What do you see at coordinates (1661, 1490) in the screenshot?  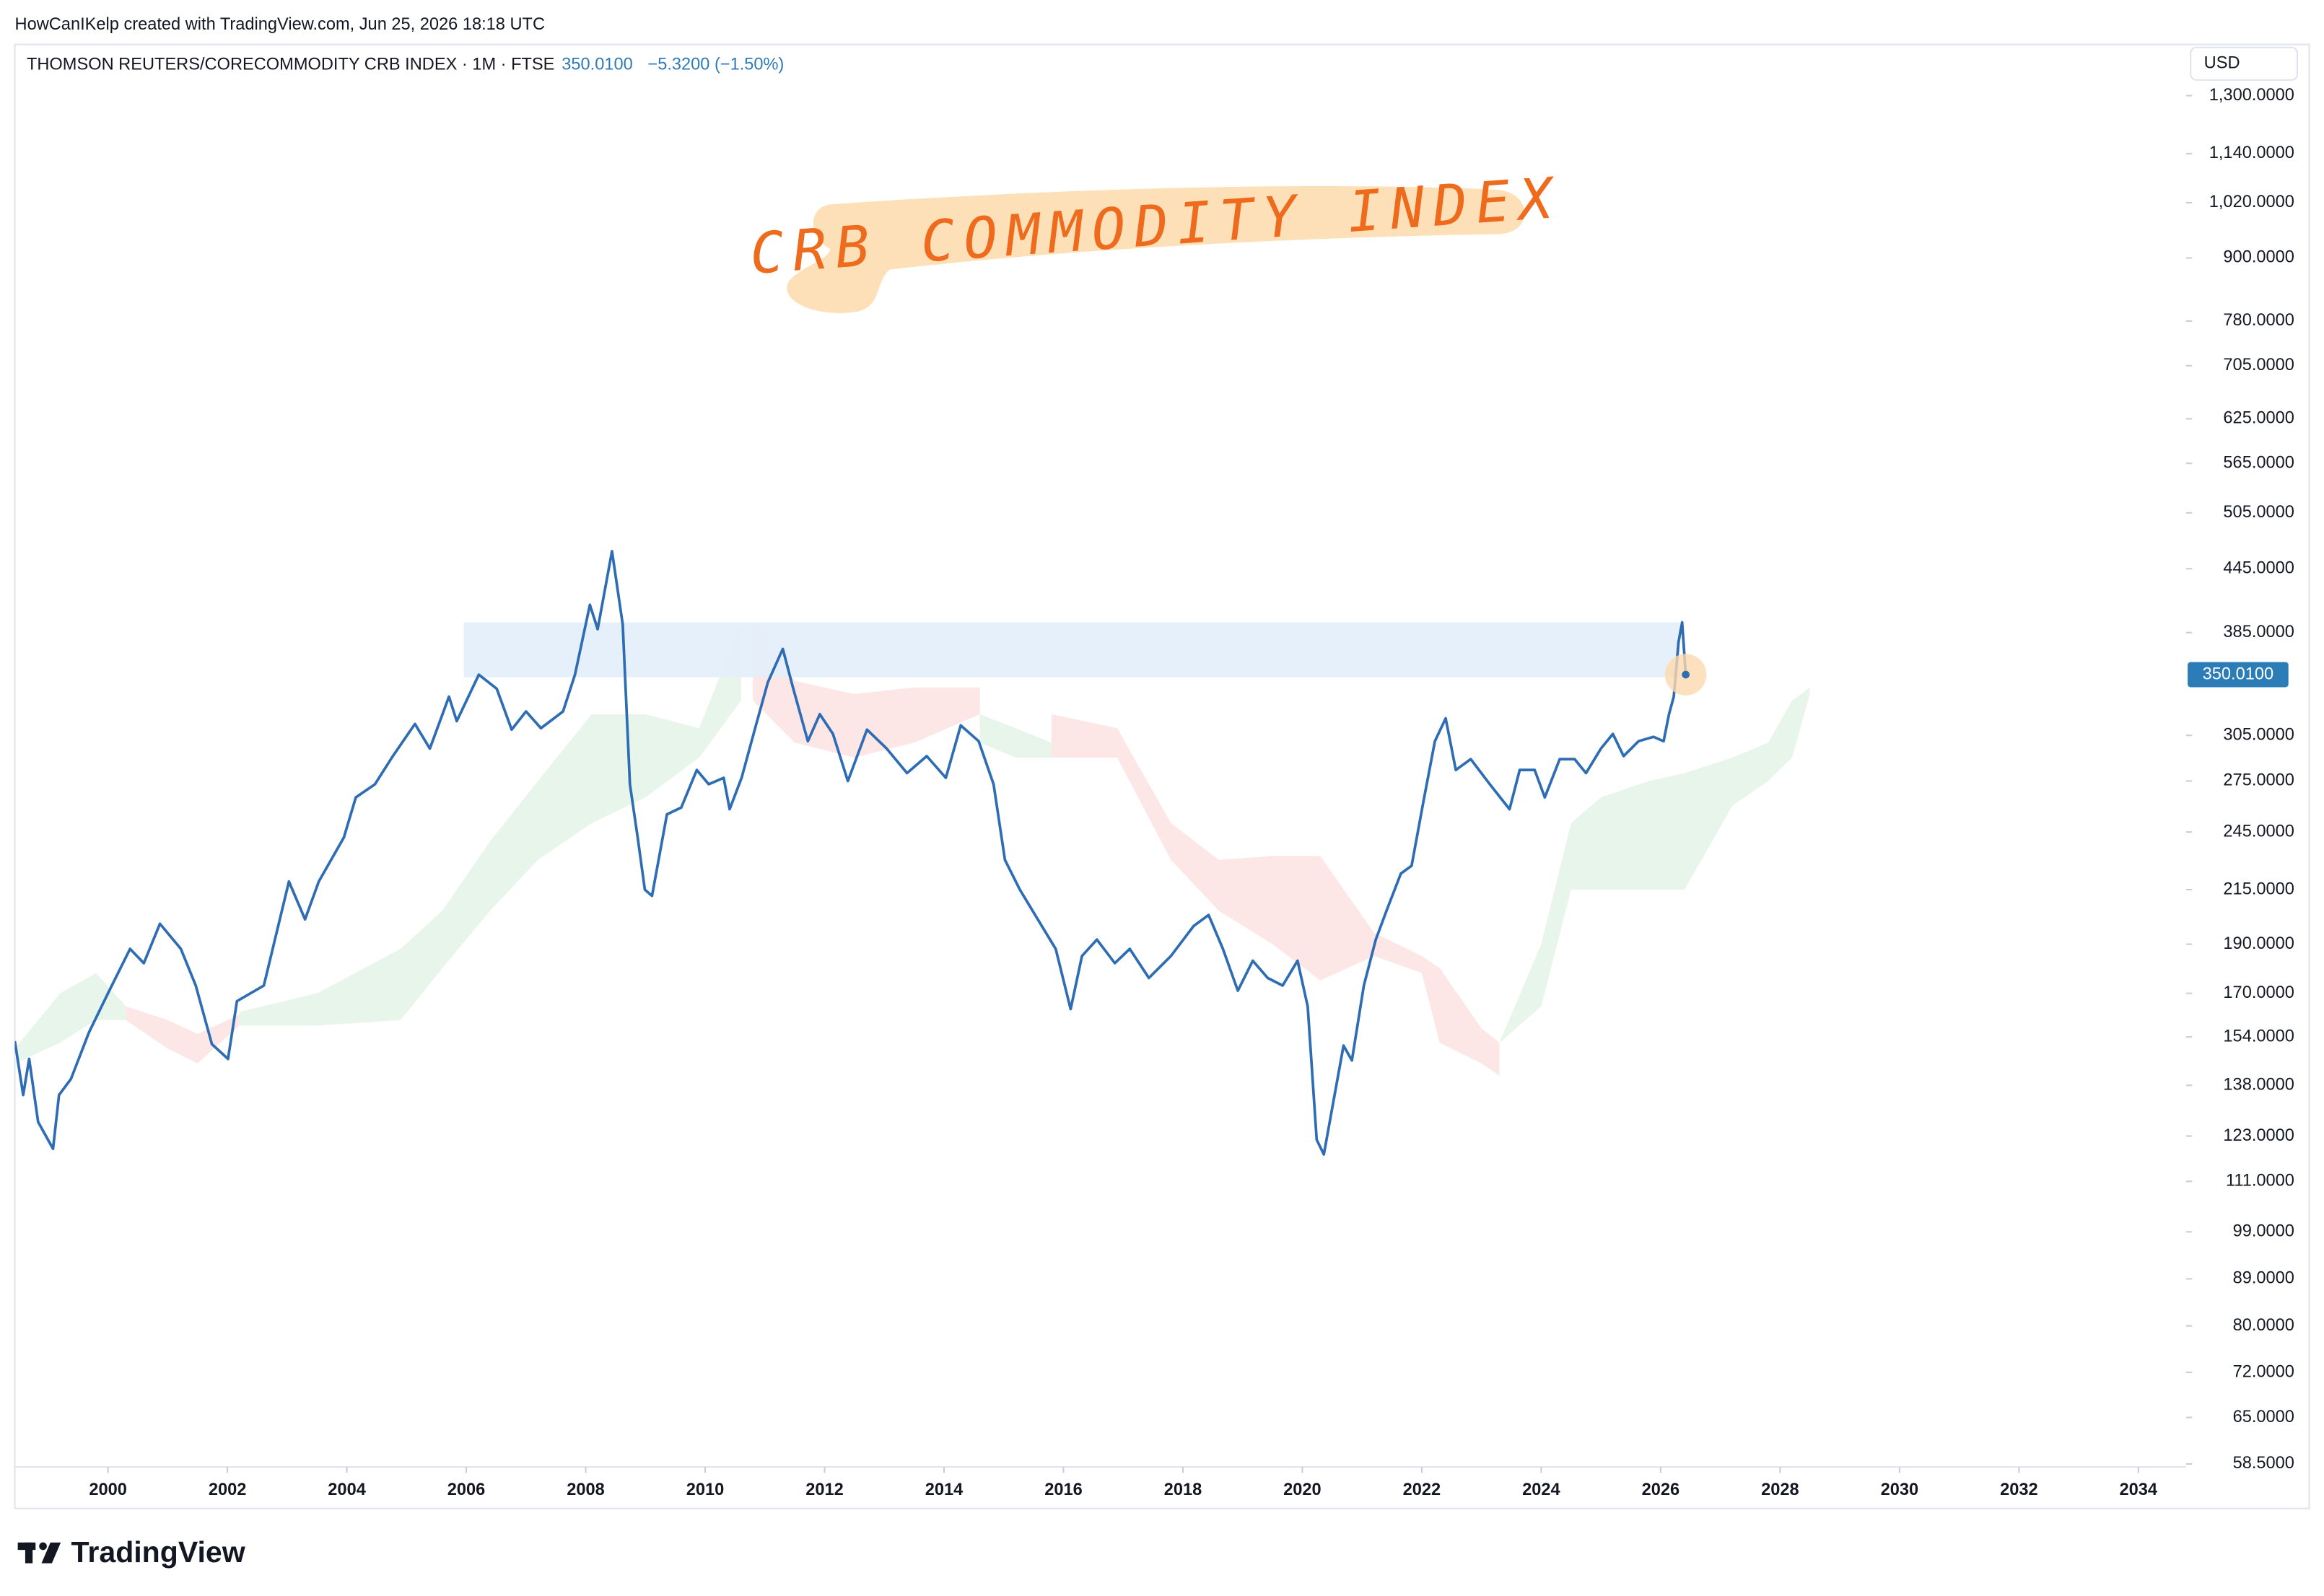 I see `x-tick-label: 2026` at bounding box center [1661, 1490].